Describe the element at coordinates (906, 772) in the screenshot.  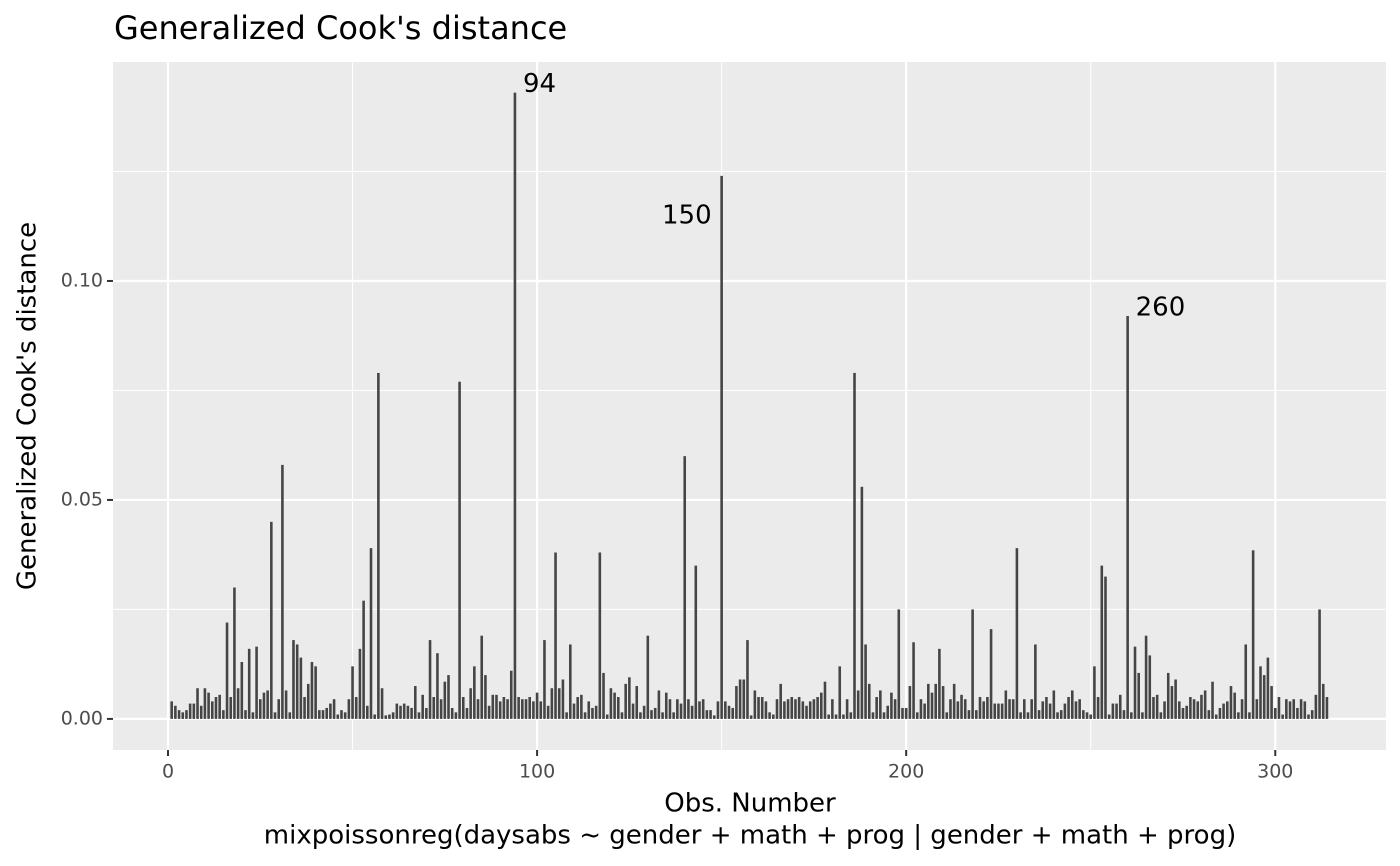
I see `x-tick-label: 200` at that location.